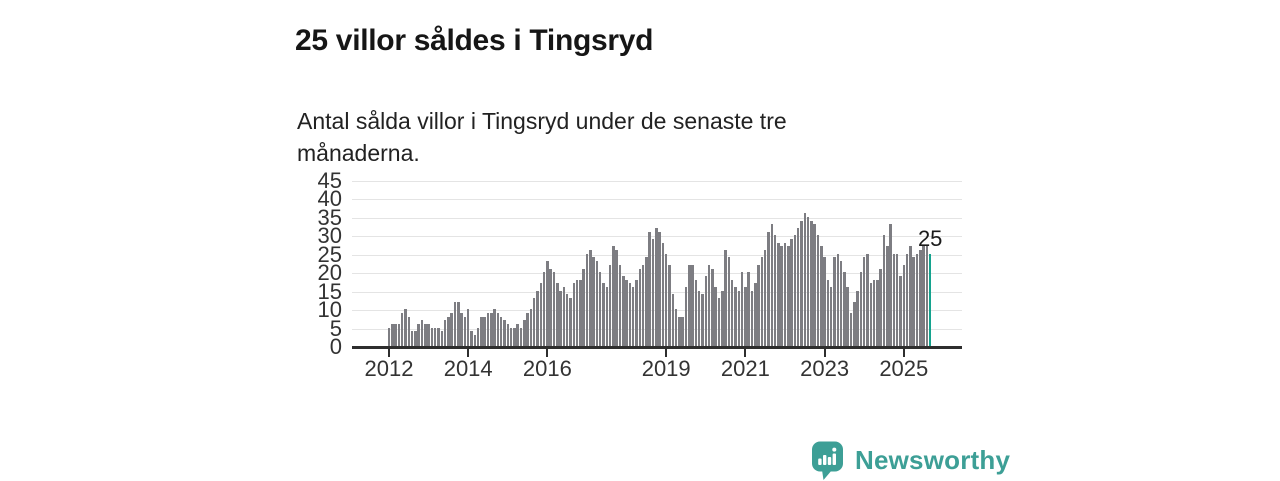 The height and width of the screenshot is (481, 1280). What do you see at coordinates (389, 368) in the screenshot?
I see `x-axis-tick-label: 2012` at bounding box center [389, 368].